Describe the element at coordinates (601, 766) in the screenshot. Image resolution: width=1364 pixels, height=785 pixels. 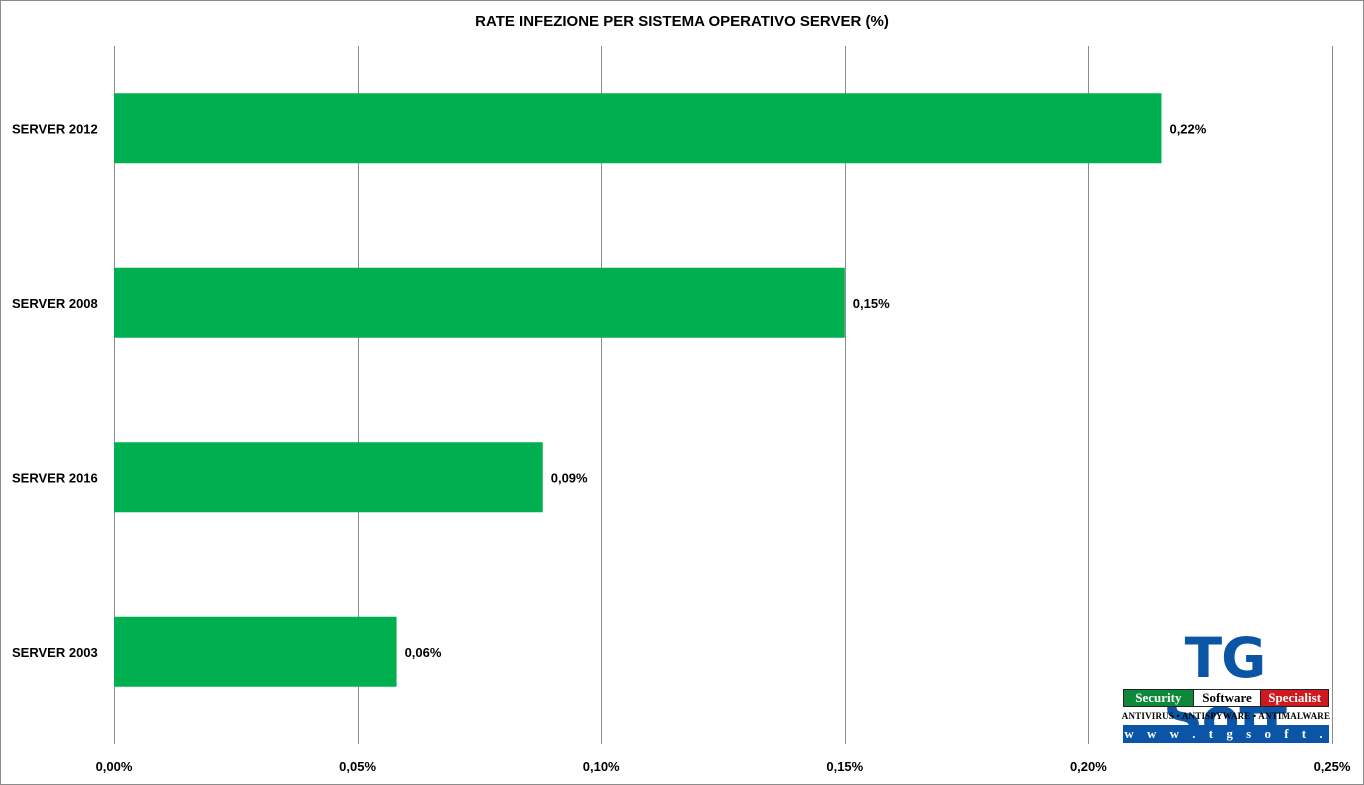
I see `x-tick-label: 0,10%` at that location.